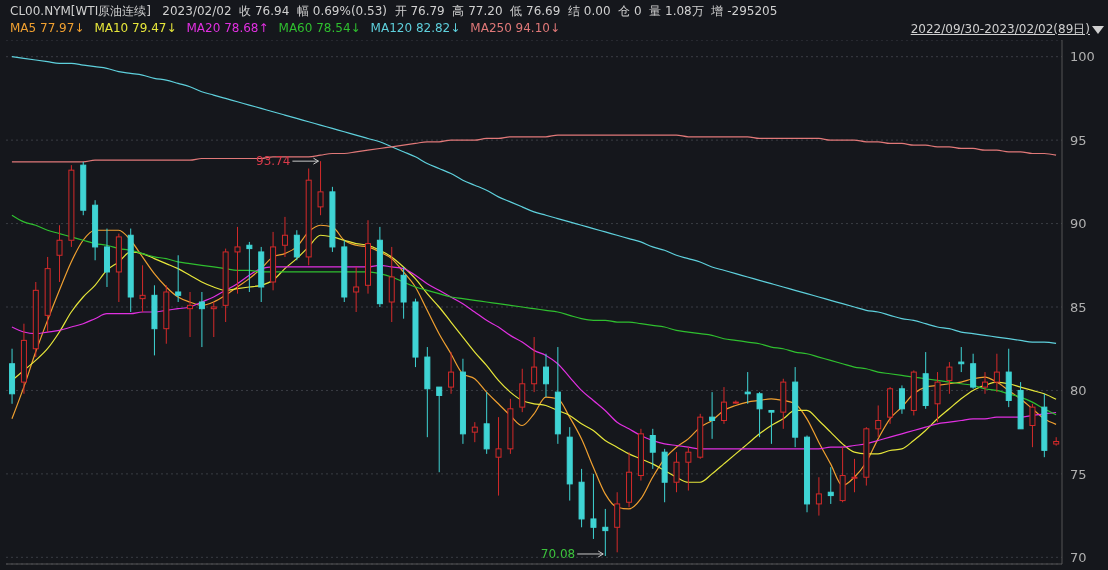 This screenshot has height=570, width=1108. What do you see at coordinates (1078, 307) in the screenshot?
I see `y-tick-label: 85` at bounding box center [1078, 307].